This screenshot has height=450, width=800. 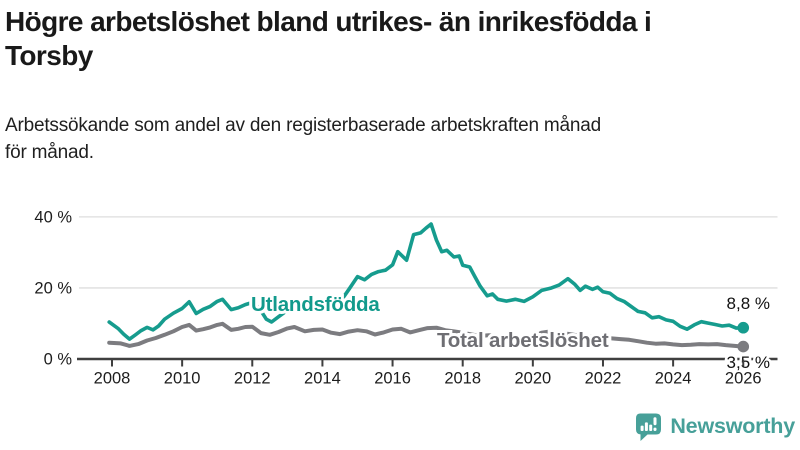 What do you see at coordinates (743, 346) in the screenshot?
I see `end-dot-total` at bounding box center [743, 346].